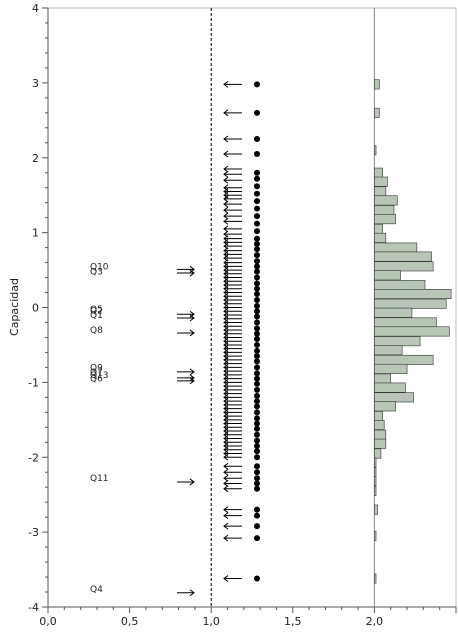 The image size is (458, 638). I want to click on item-label: Q7, so click(96, 373).